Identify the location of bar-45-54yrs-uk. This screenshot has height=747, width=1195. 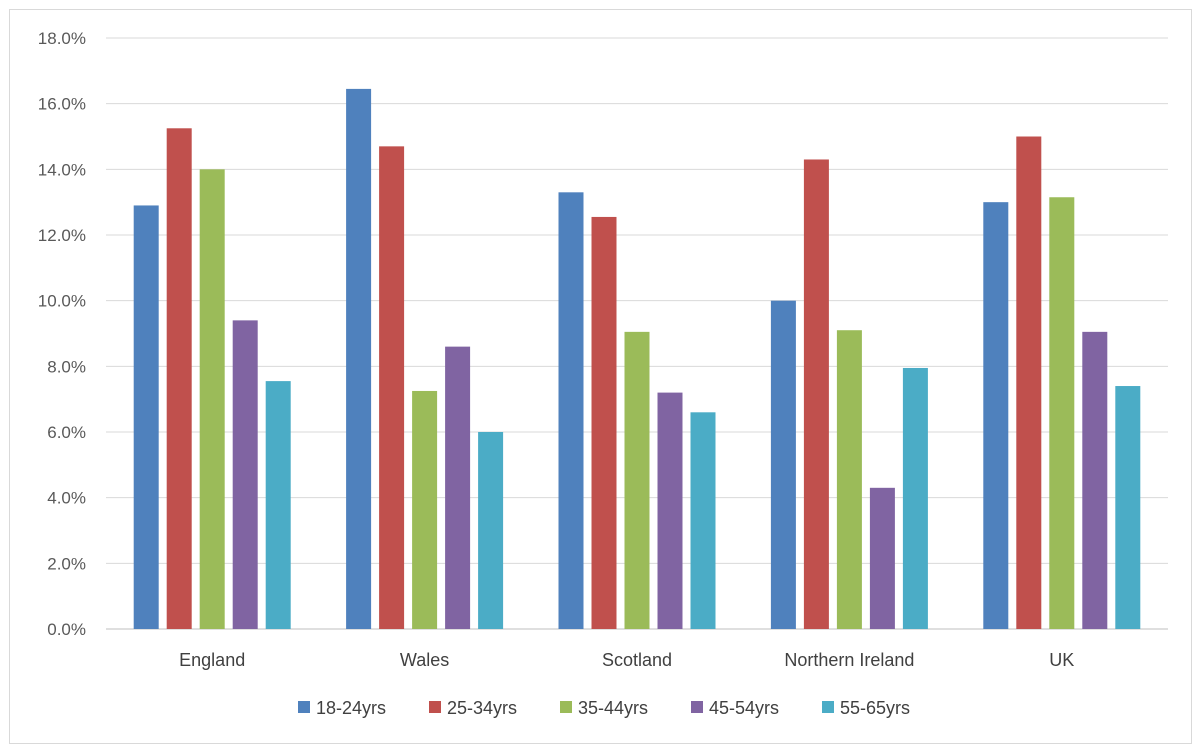
(1095, 480).